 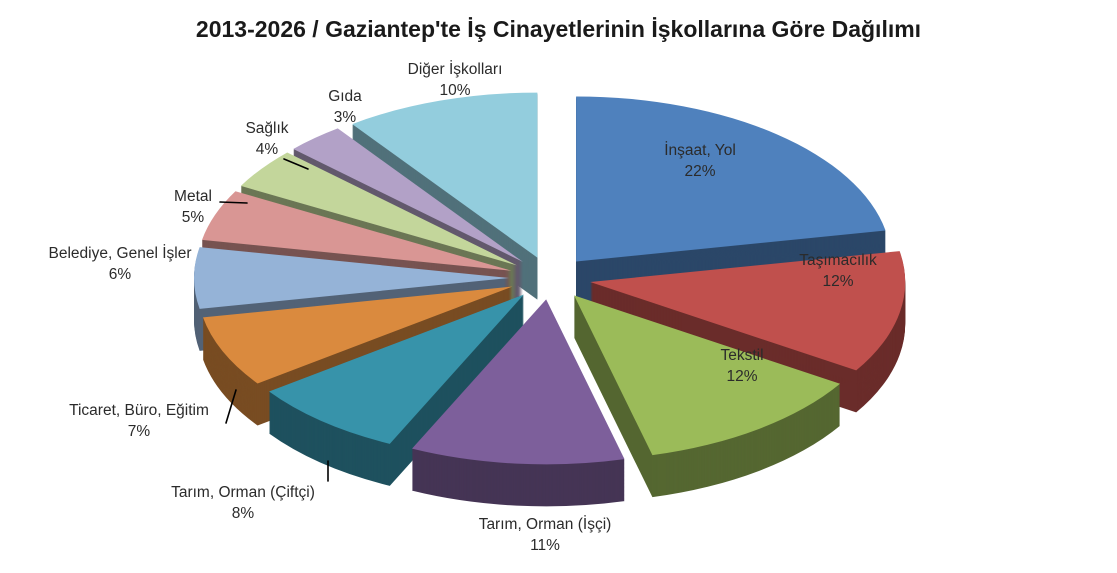 I want to click on slice-label-tasimacilik: Taşımacılık 12%, so click(x=838, y=271).